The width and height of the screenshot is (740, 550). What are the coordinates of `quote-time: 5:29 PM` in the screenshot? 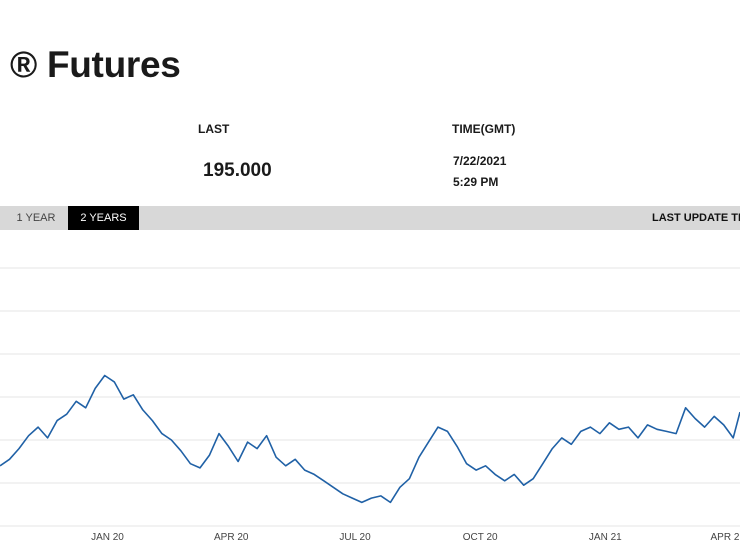 It's located at (476, 182).